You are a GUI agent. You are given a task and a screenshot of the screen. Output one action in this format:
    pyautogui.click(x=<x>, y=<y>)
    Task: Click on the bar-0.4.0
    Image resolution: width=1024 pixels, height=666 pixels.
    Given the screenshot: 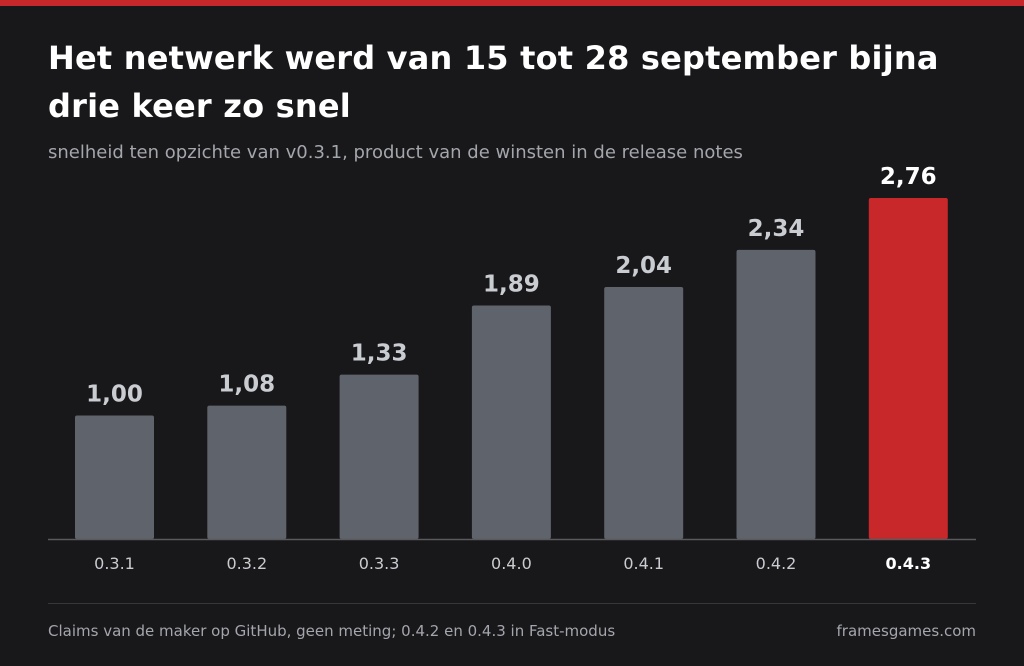 What is the action you would take?
    pyautogui.click(x=511, y=422)
    